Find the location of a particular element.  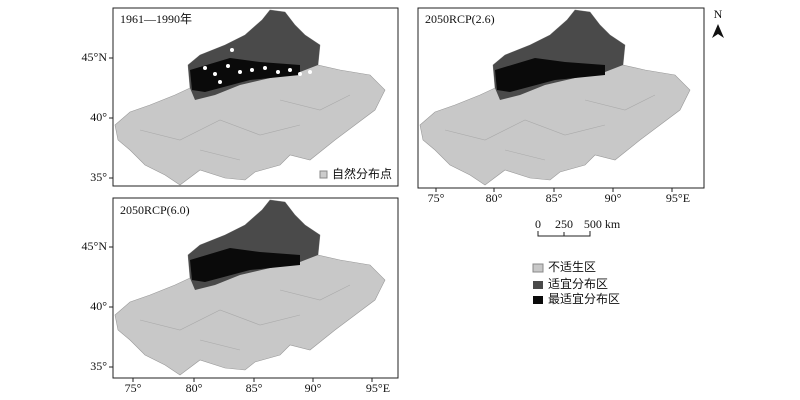

legend: 不适生区 适宜分布区 最适宜分布区 is located at coordinates (576, 283).